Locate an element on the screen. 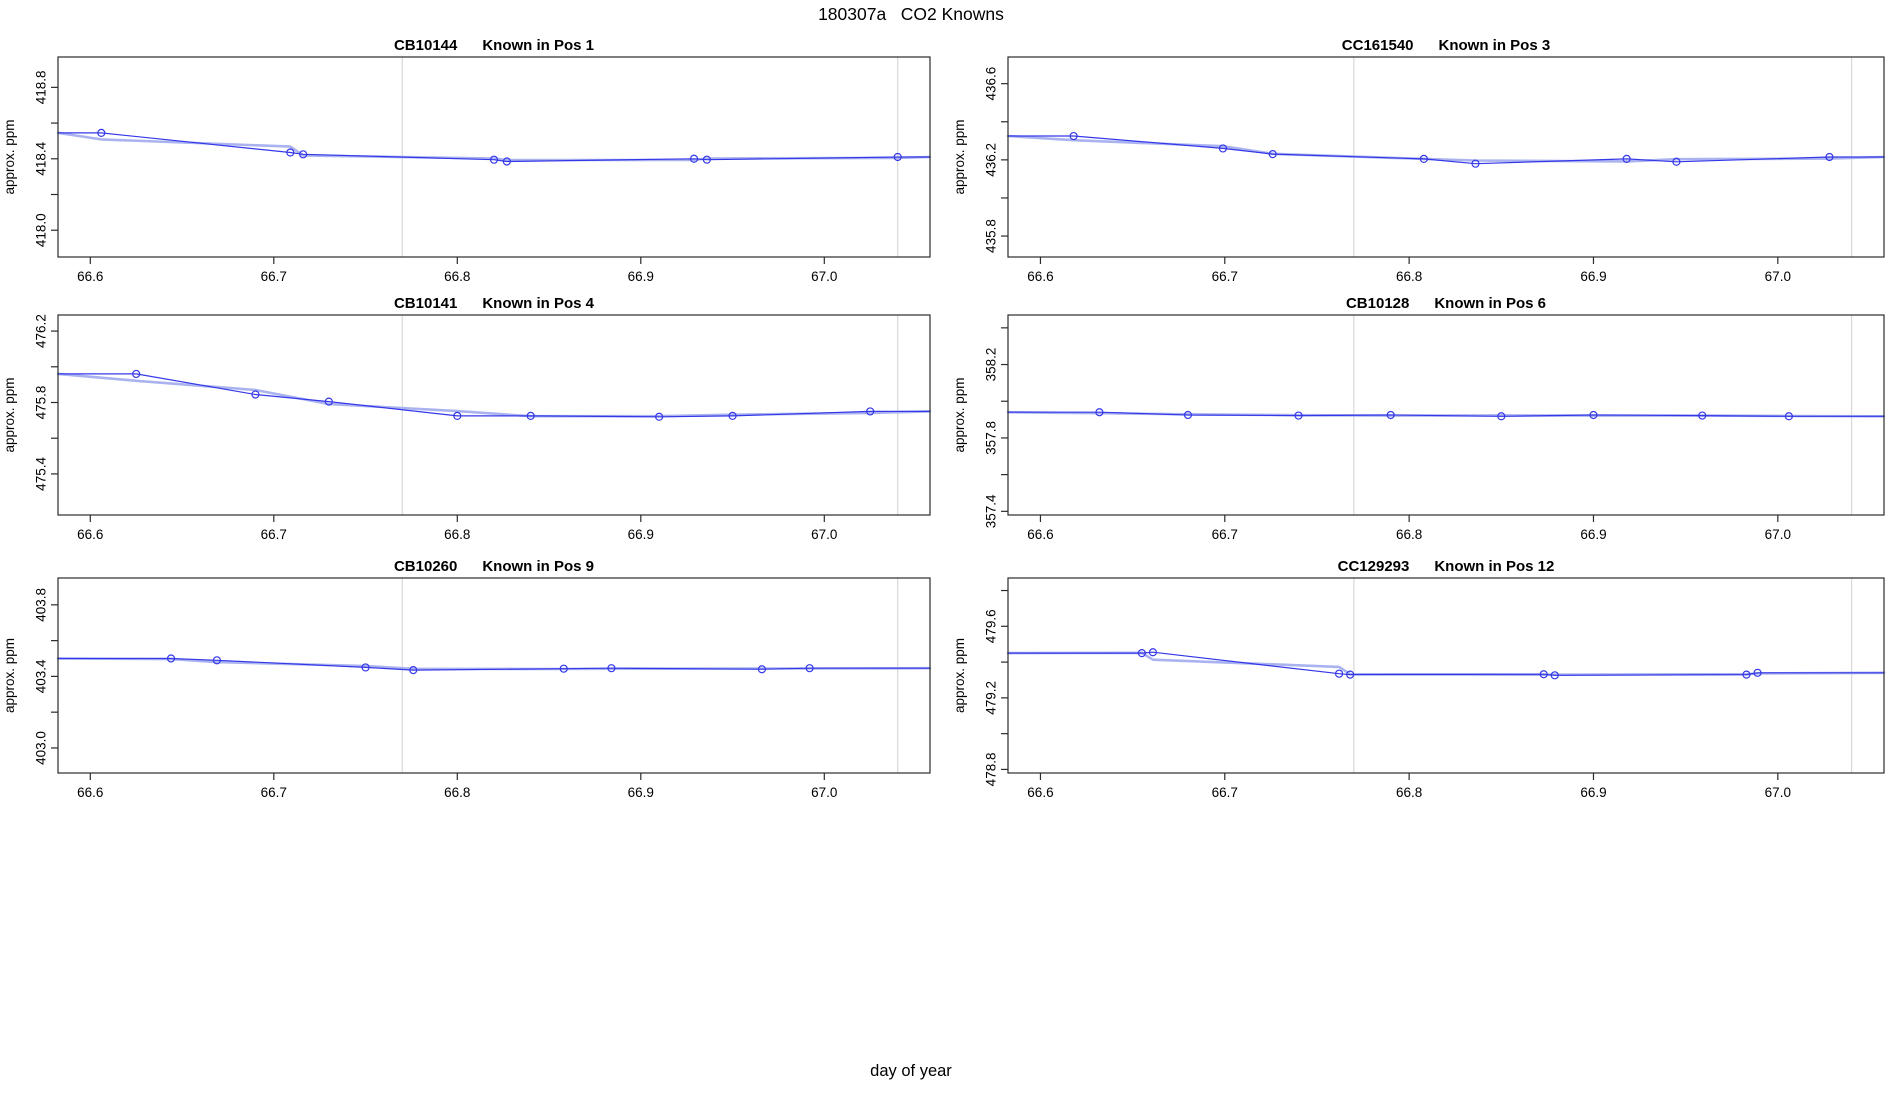 The image size is (1900, 1100). panel-title: CB10260 Known in Pos 9 is located at coordinates (494, 566).